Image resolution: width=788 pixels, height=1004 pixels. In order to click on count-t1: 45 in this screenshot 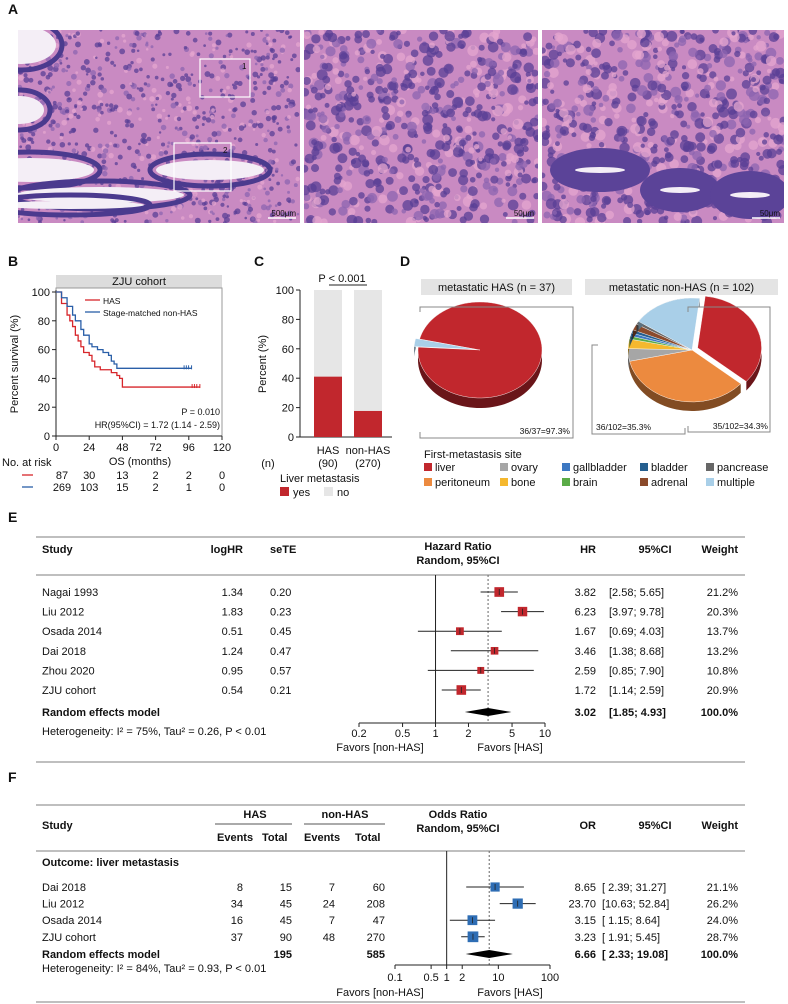, I will do `click(286, 921)`.